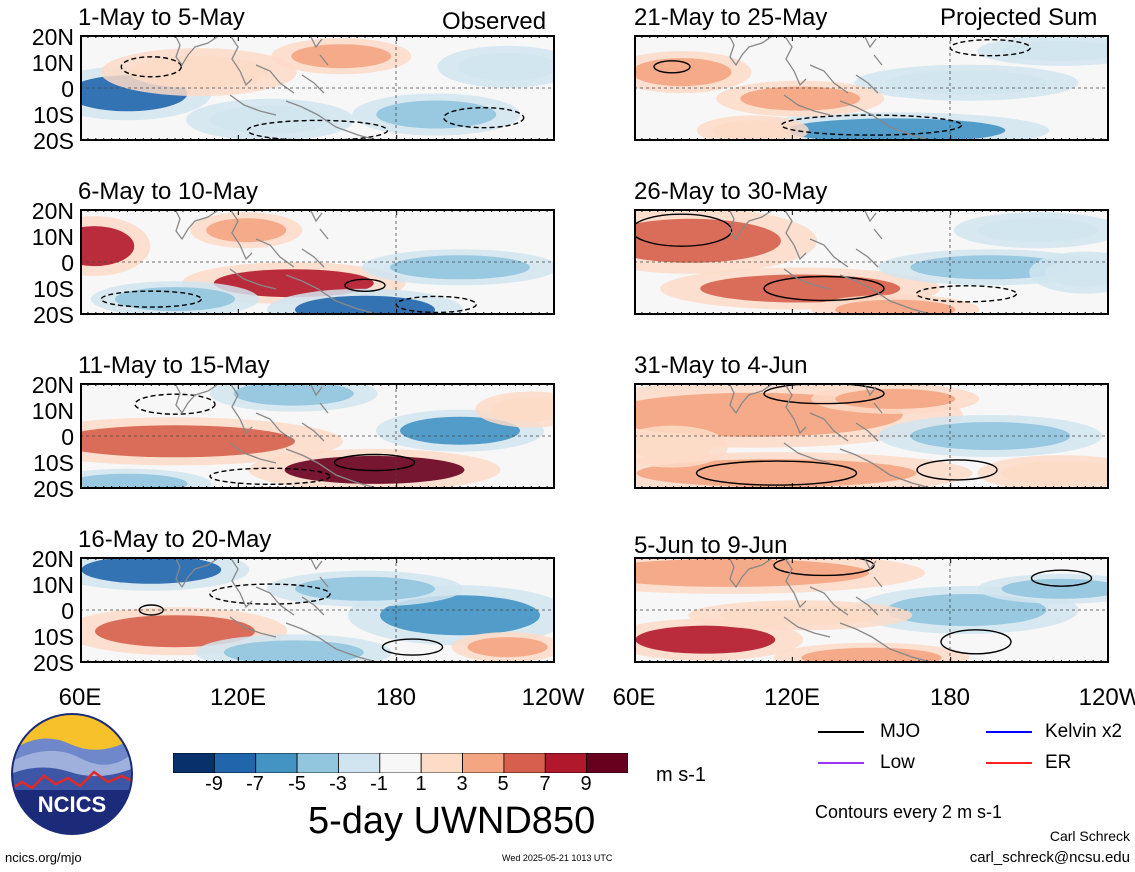 This screenshot has width=1135, height=872. What do you see at coordinates (681, 775) in the screenshot?
I see `colorbar-units: m s-1` at bounding box center [681, 775].